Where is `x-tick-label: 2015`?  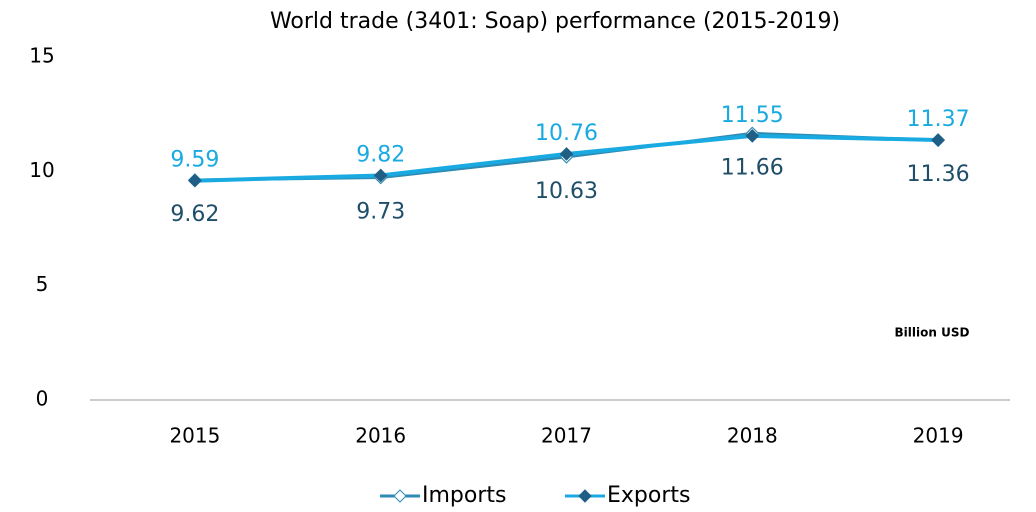 x-tick-label: 2015 is located at coordinates (194, 436).